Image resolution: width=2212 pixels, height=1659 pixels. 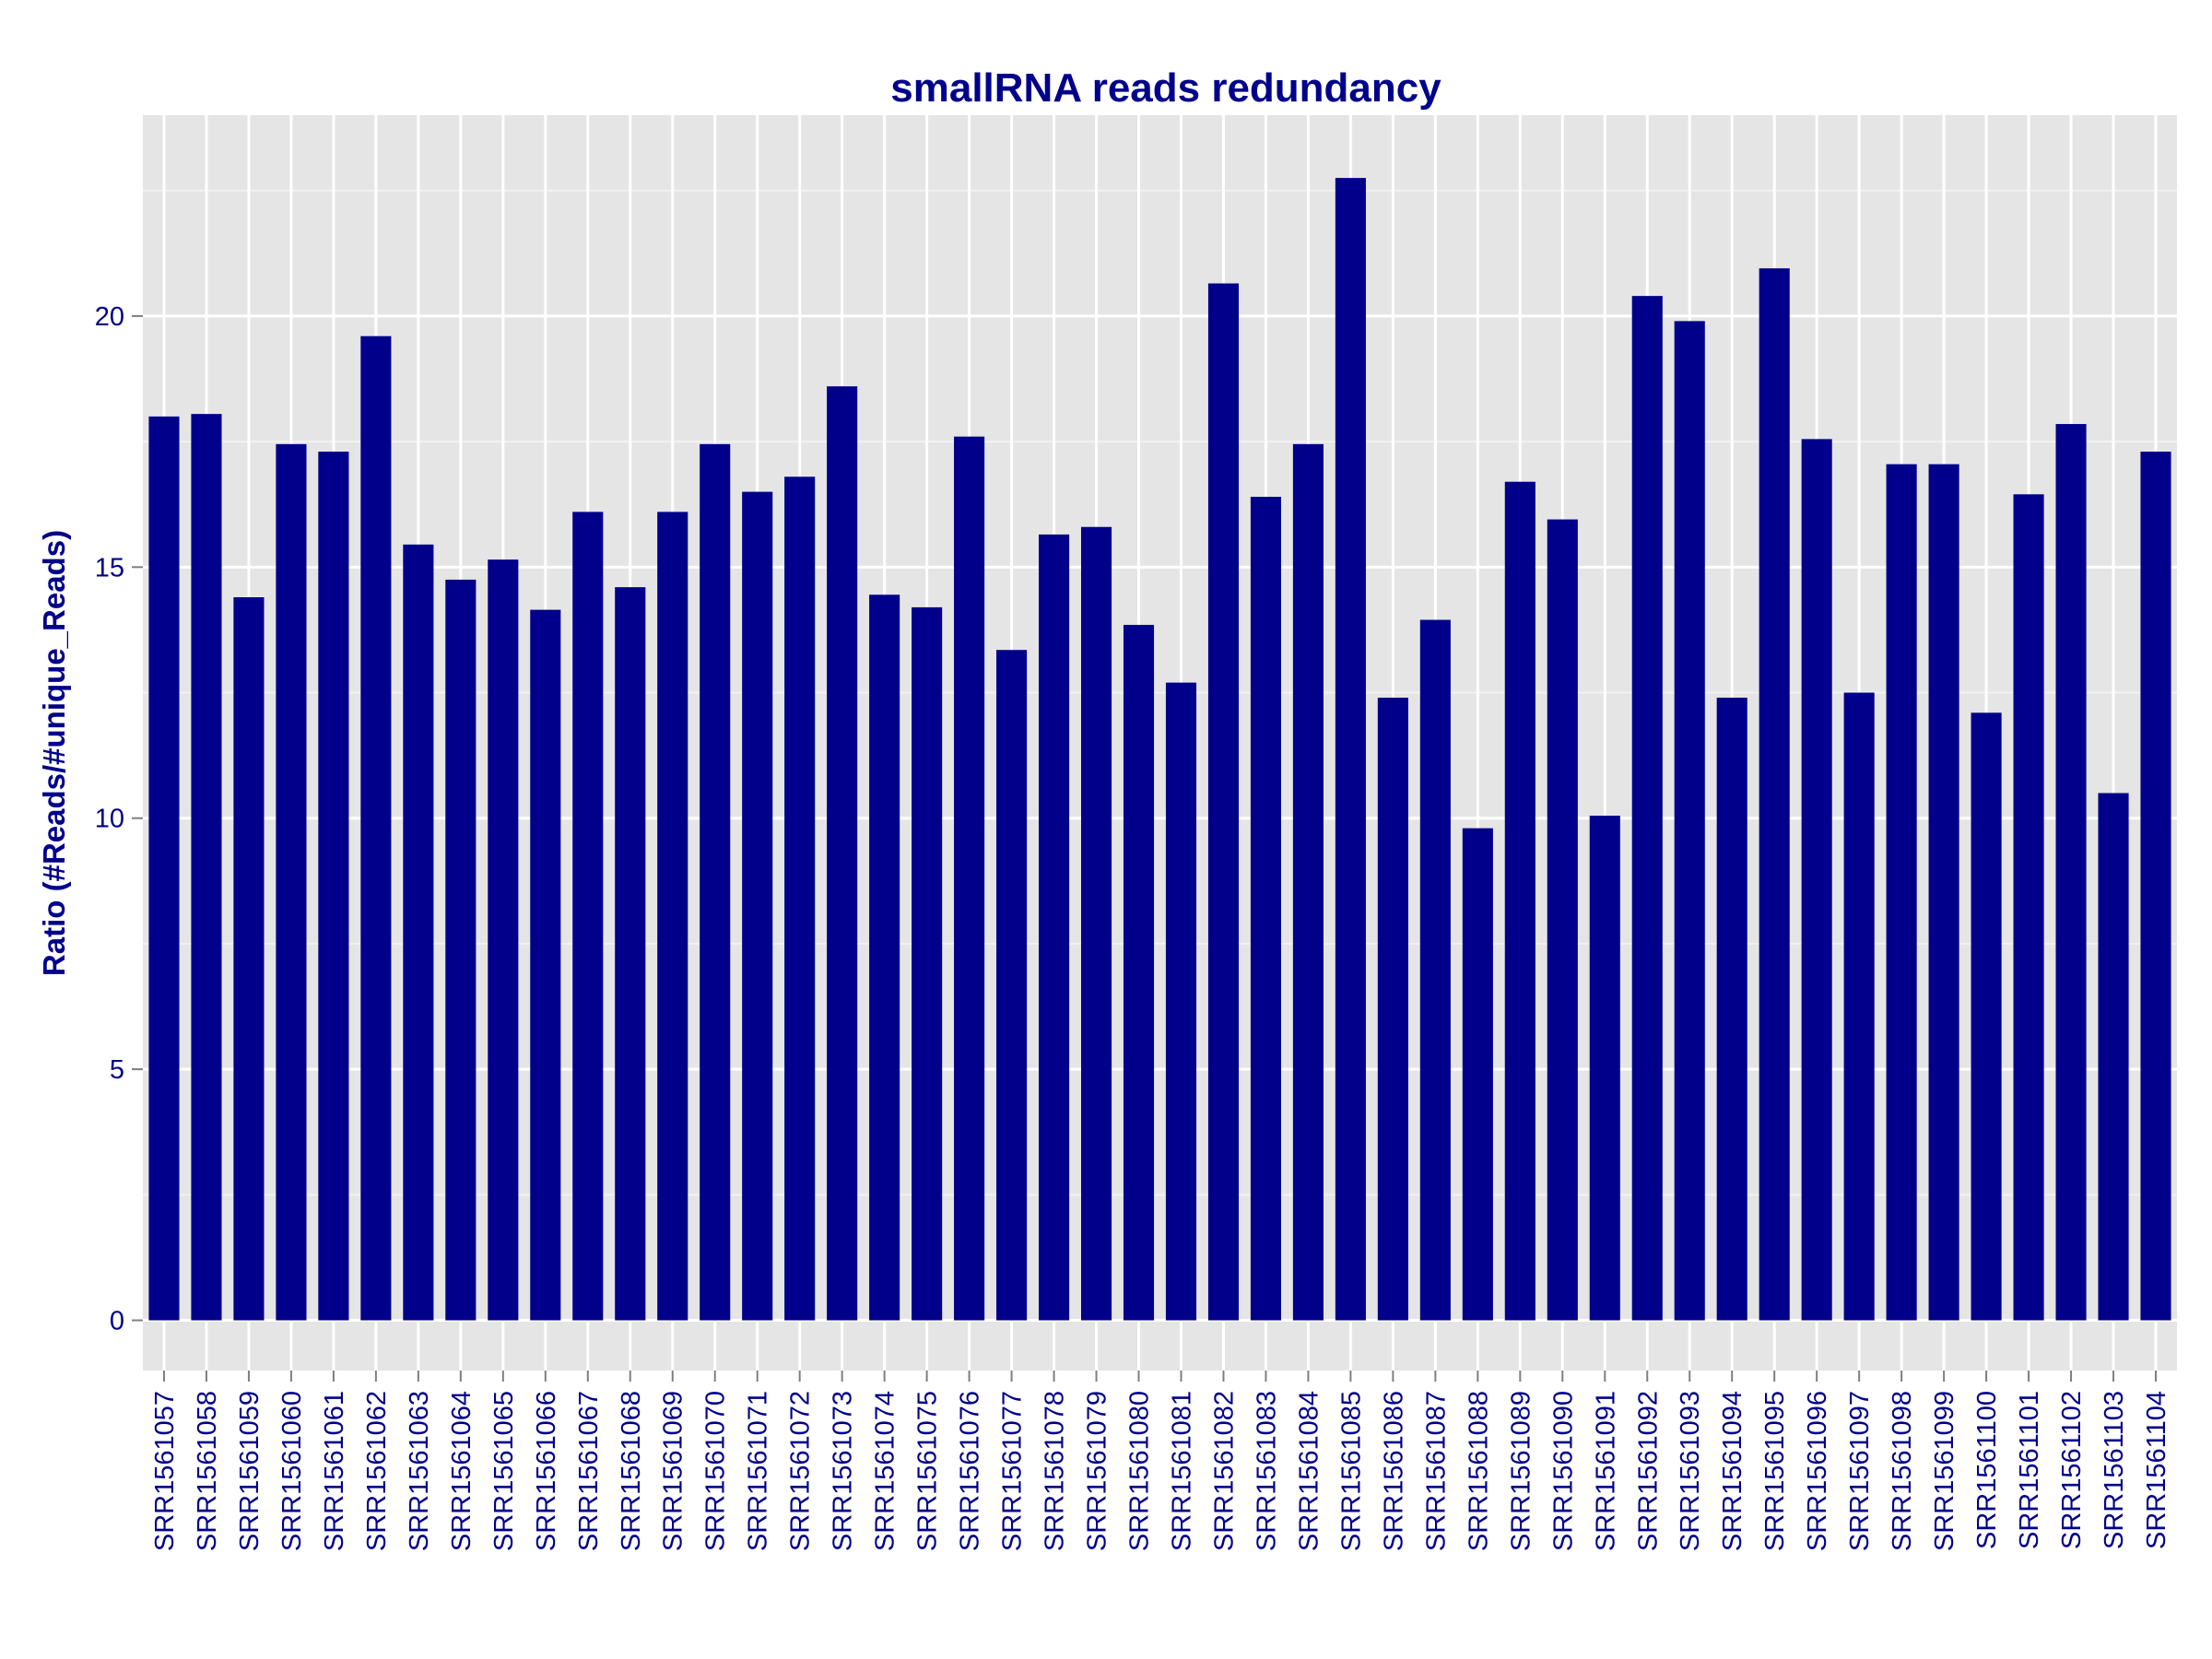 I want to click on x-tick-label: SRR1561103, so click(x=2114, y=1470).